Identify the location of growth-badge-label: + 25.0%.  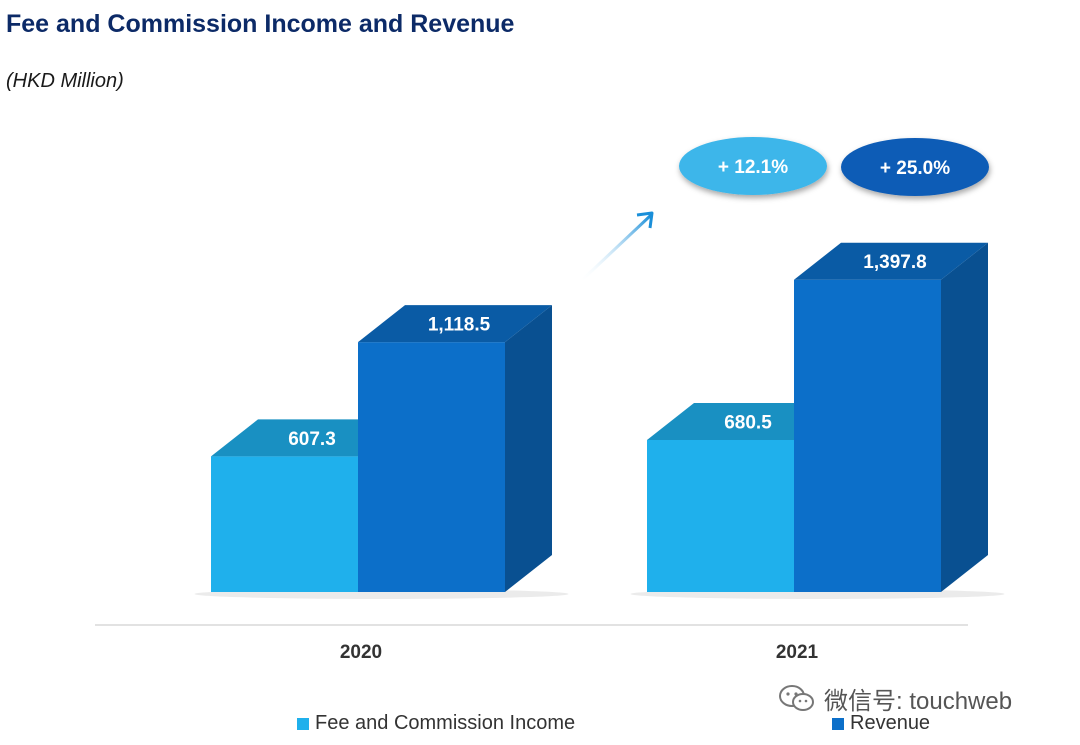
(915, 168).